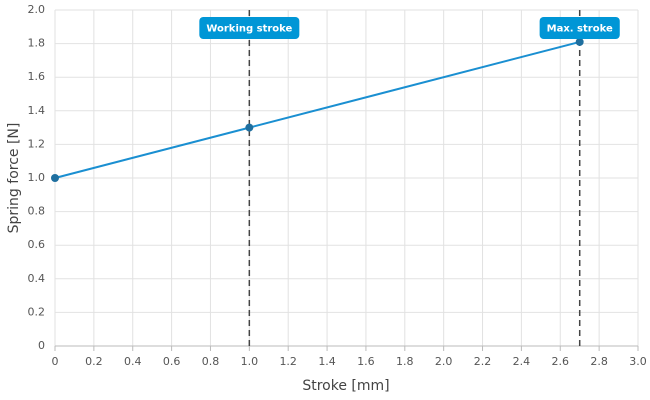  I want to click on x-tick-label: 2.2, so click(483, 361).